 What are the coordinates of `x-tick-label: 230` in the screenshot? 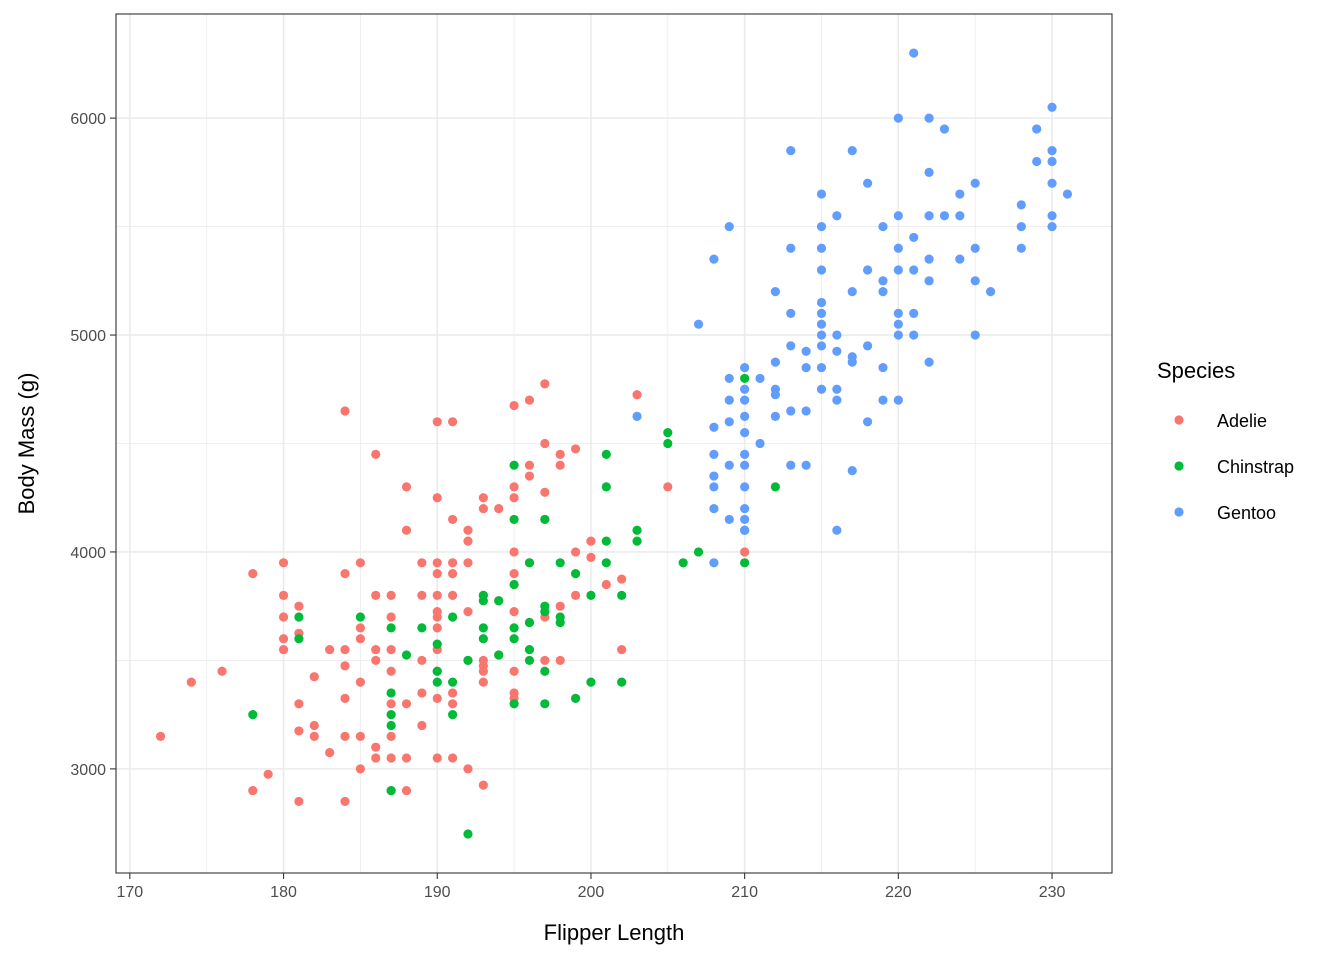 It's located at (1052, 892).